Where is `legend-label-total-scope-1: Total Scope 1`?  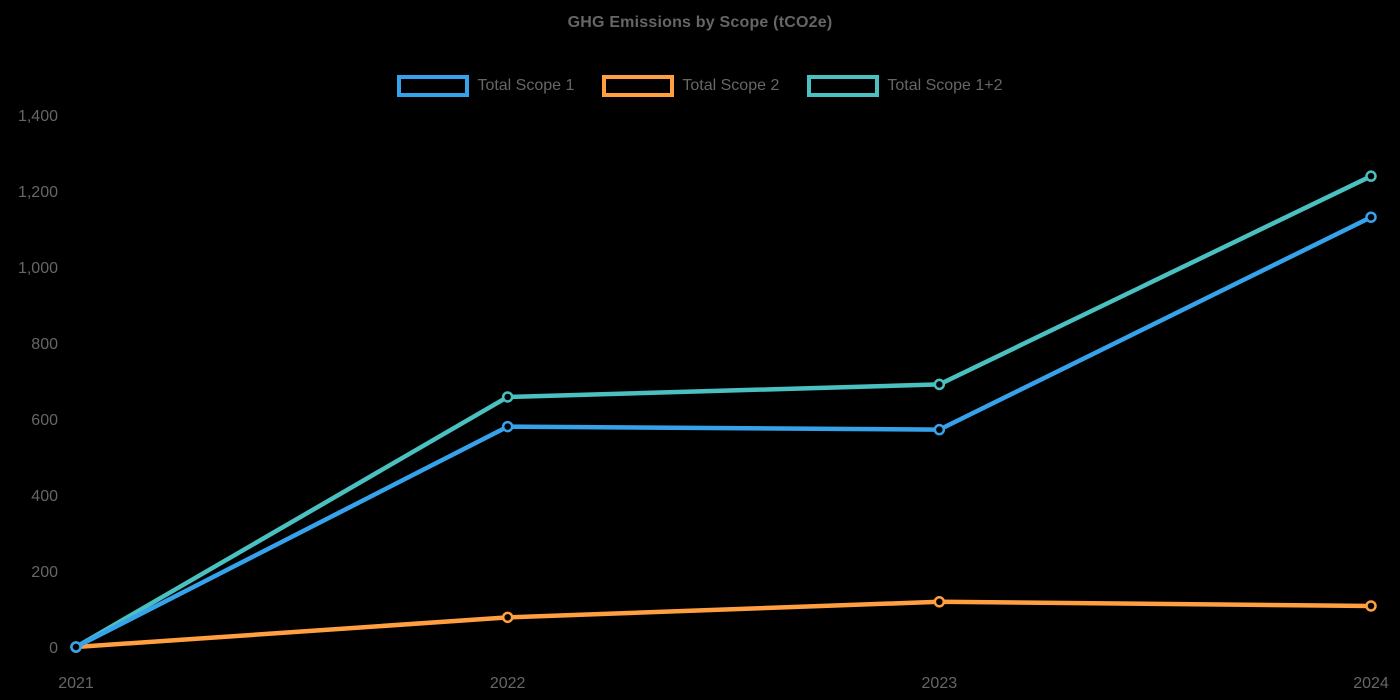 legend-label-total-scope-1: Total Scope 1 is located at coordinates (526, 85).